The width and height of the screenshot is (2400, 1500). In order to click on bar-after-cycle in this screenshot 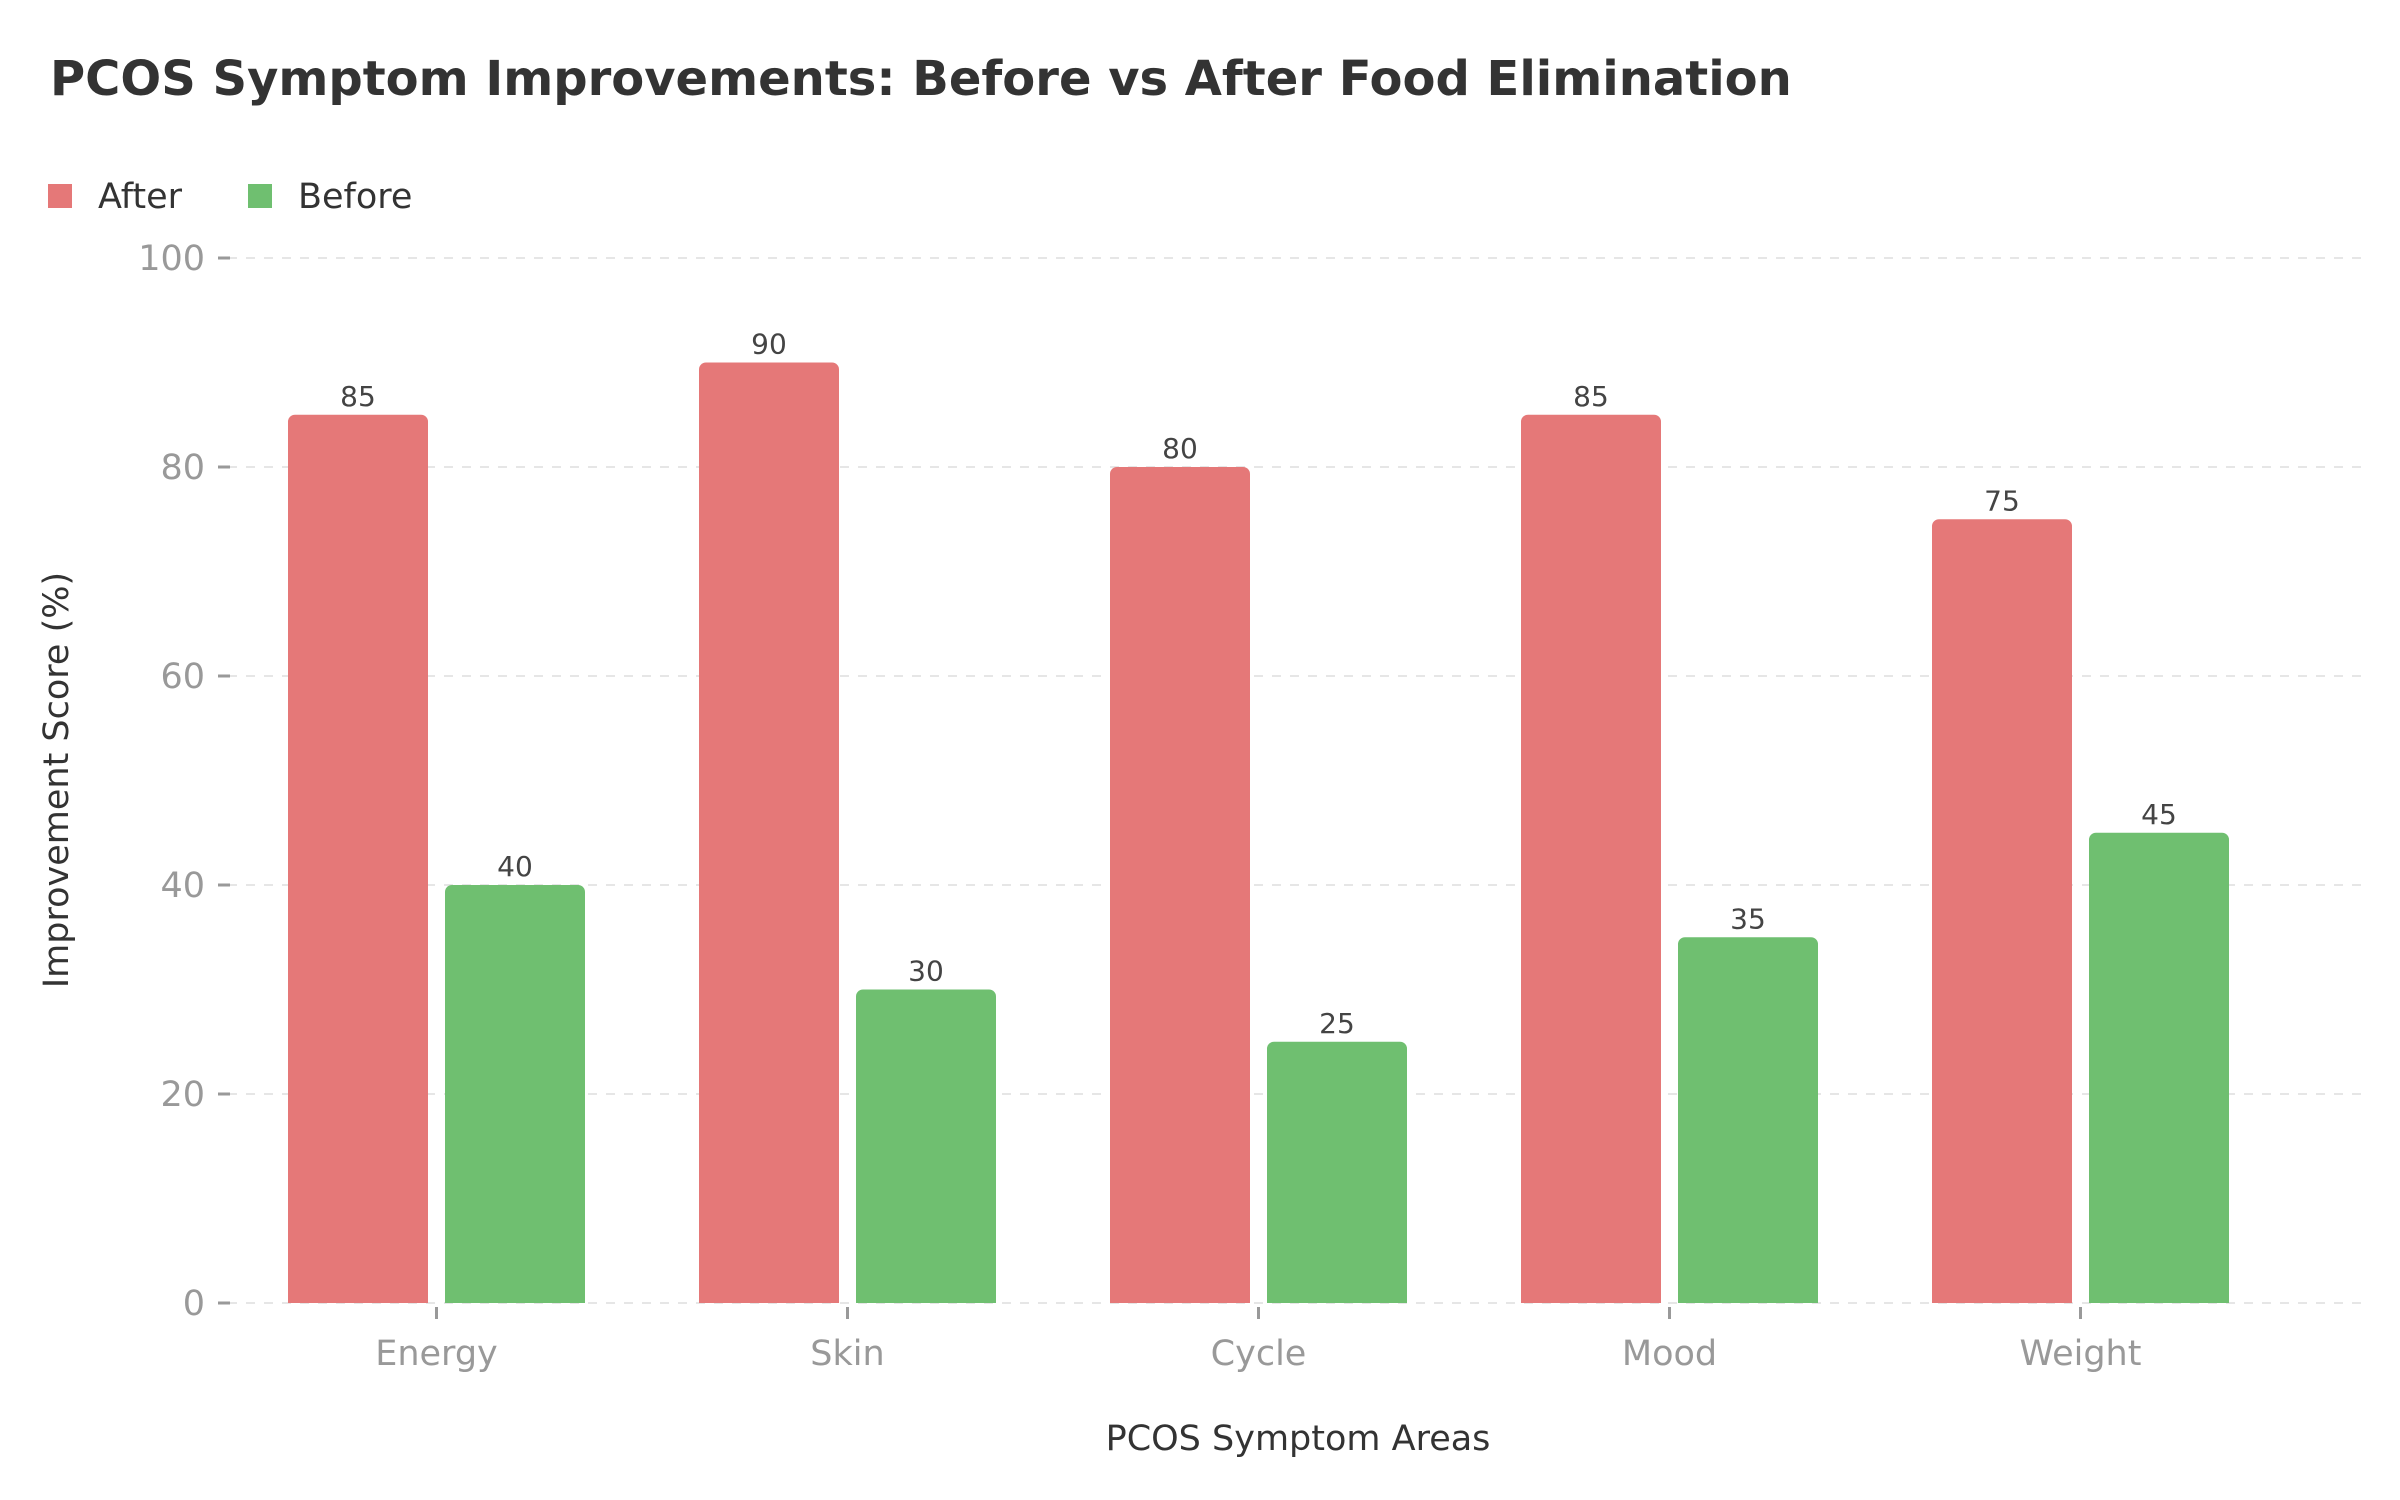, I will do `click(1180, 885)`.